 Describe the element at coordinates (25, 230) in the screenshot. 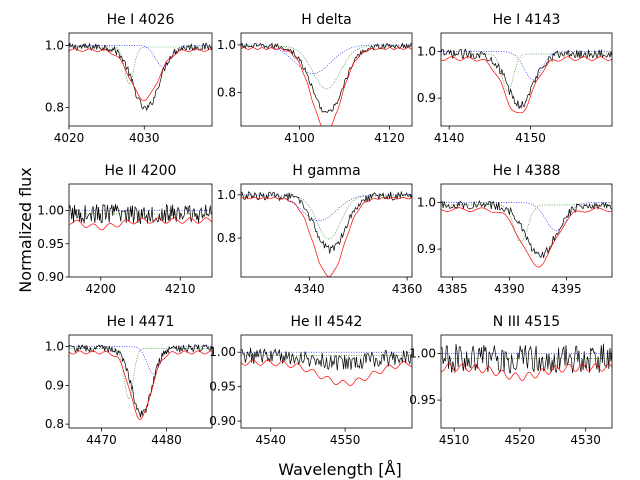

I see `y-axis-label: Normalized flux` at that location.